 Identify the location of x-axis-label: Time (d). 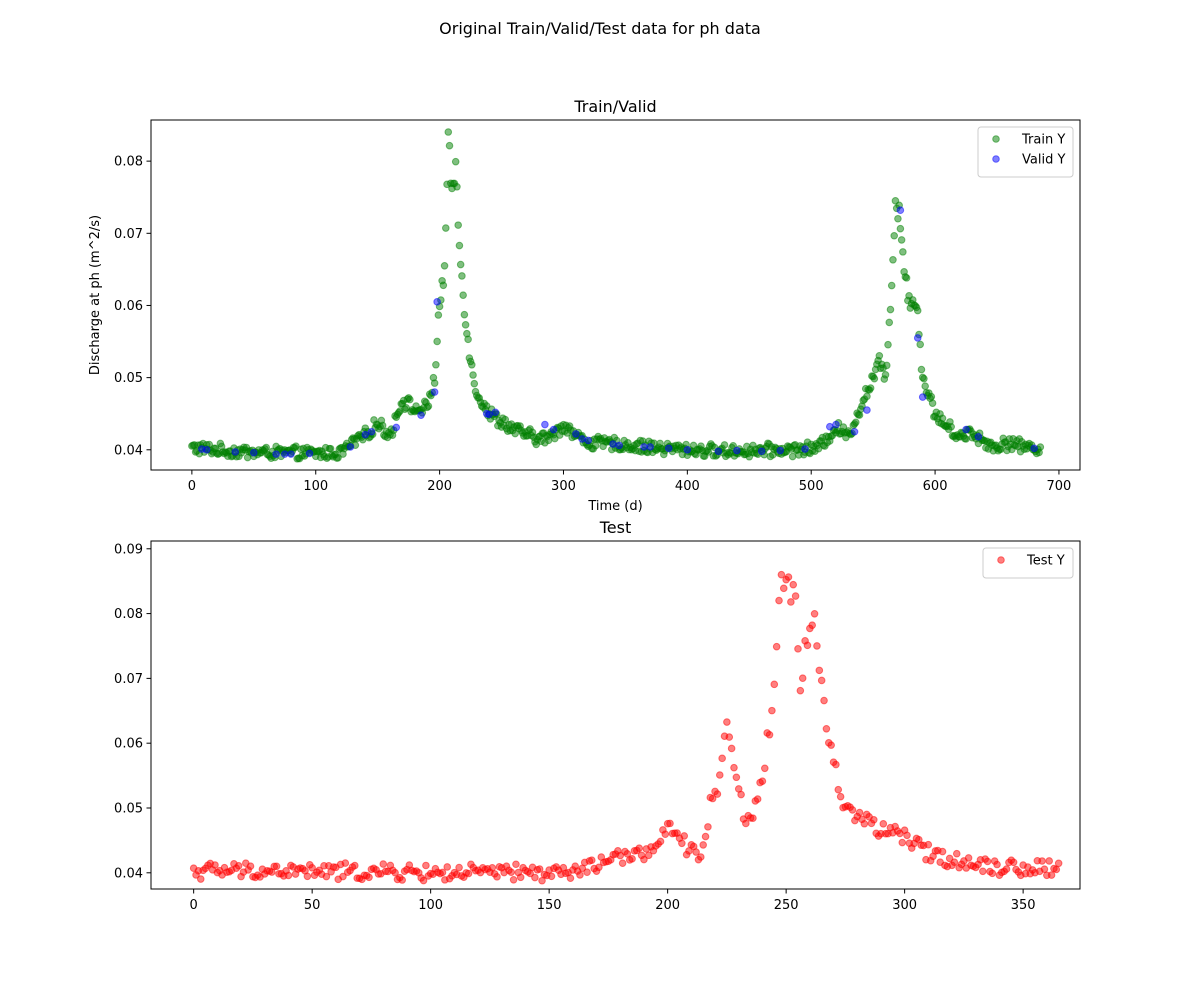
(614, 506).